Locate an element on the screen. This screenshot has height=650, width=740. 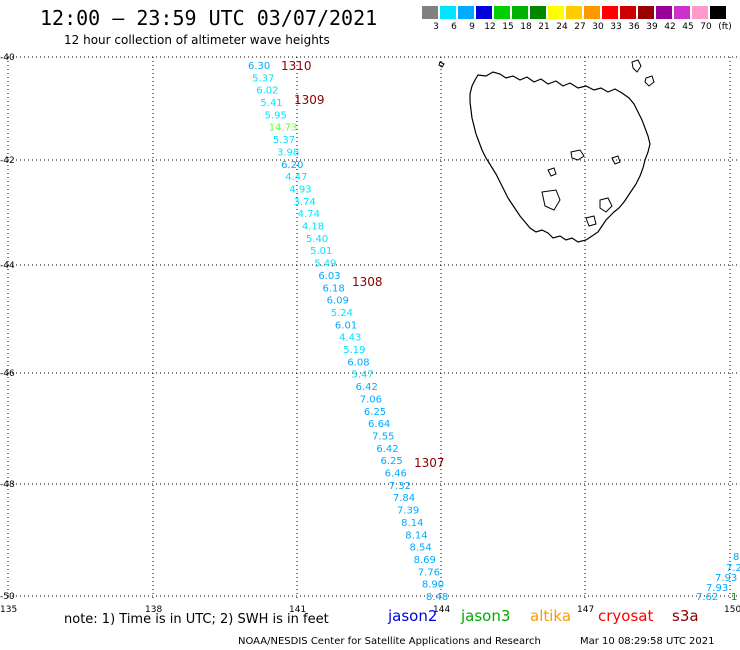
latitude-label: -40 is located at coordinates (7, 58).